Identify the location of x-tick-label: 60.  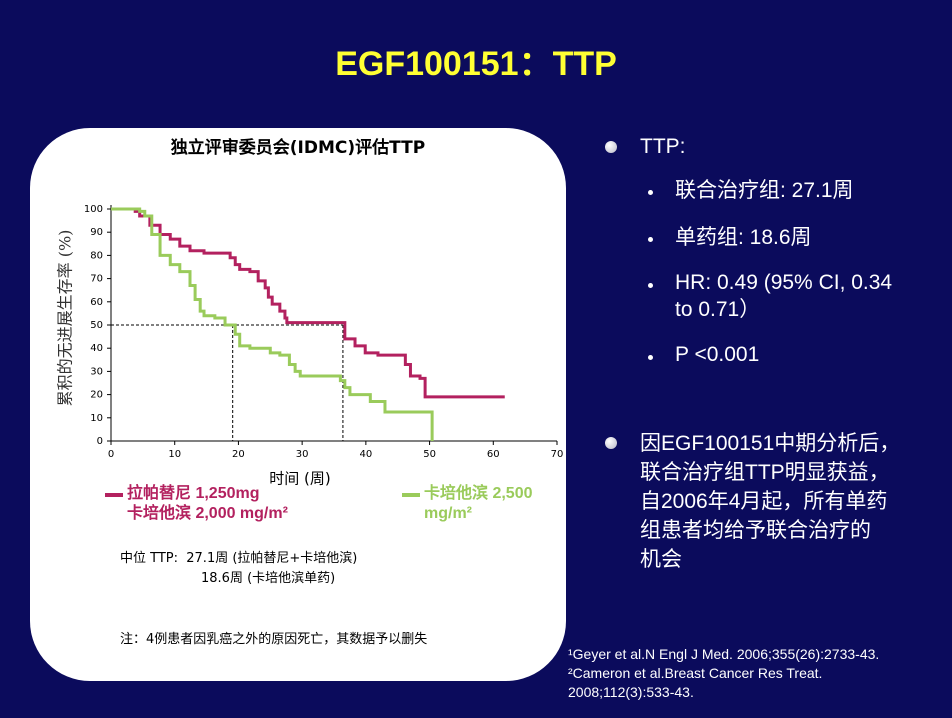
(493, 454).